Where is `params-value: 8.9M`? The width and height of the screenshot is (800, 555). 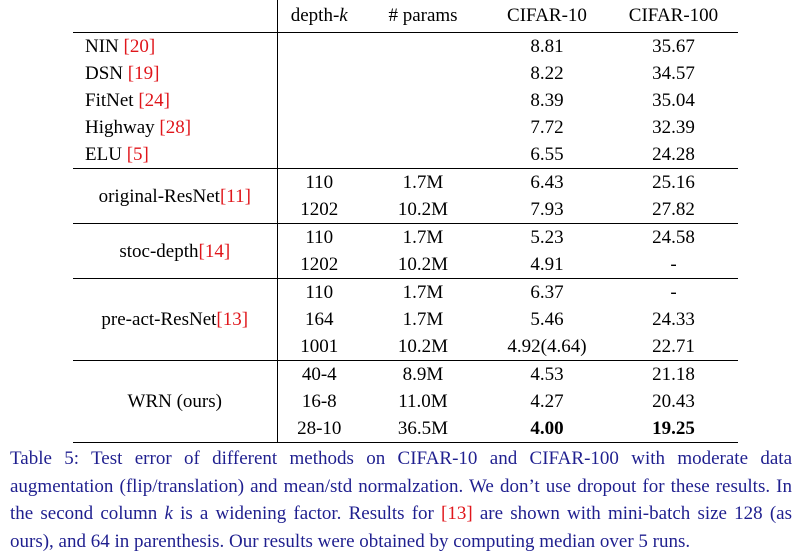
params-value: 8.9M is located at coordinates (423, 374).